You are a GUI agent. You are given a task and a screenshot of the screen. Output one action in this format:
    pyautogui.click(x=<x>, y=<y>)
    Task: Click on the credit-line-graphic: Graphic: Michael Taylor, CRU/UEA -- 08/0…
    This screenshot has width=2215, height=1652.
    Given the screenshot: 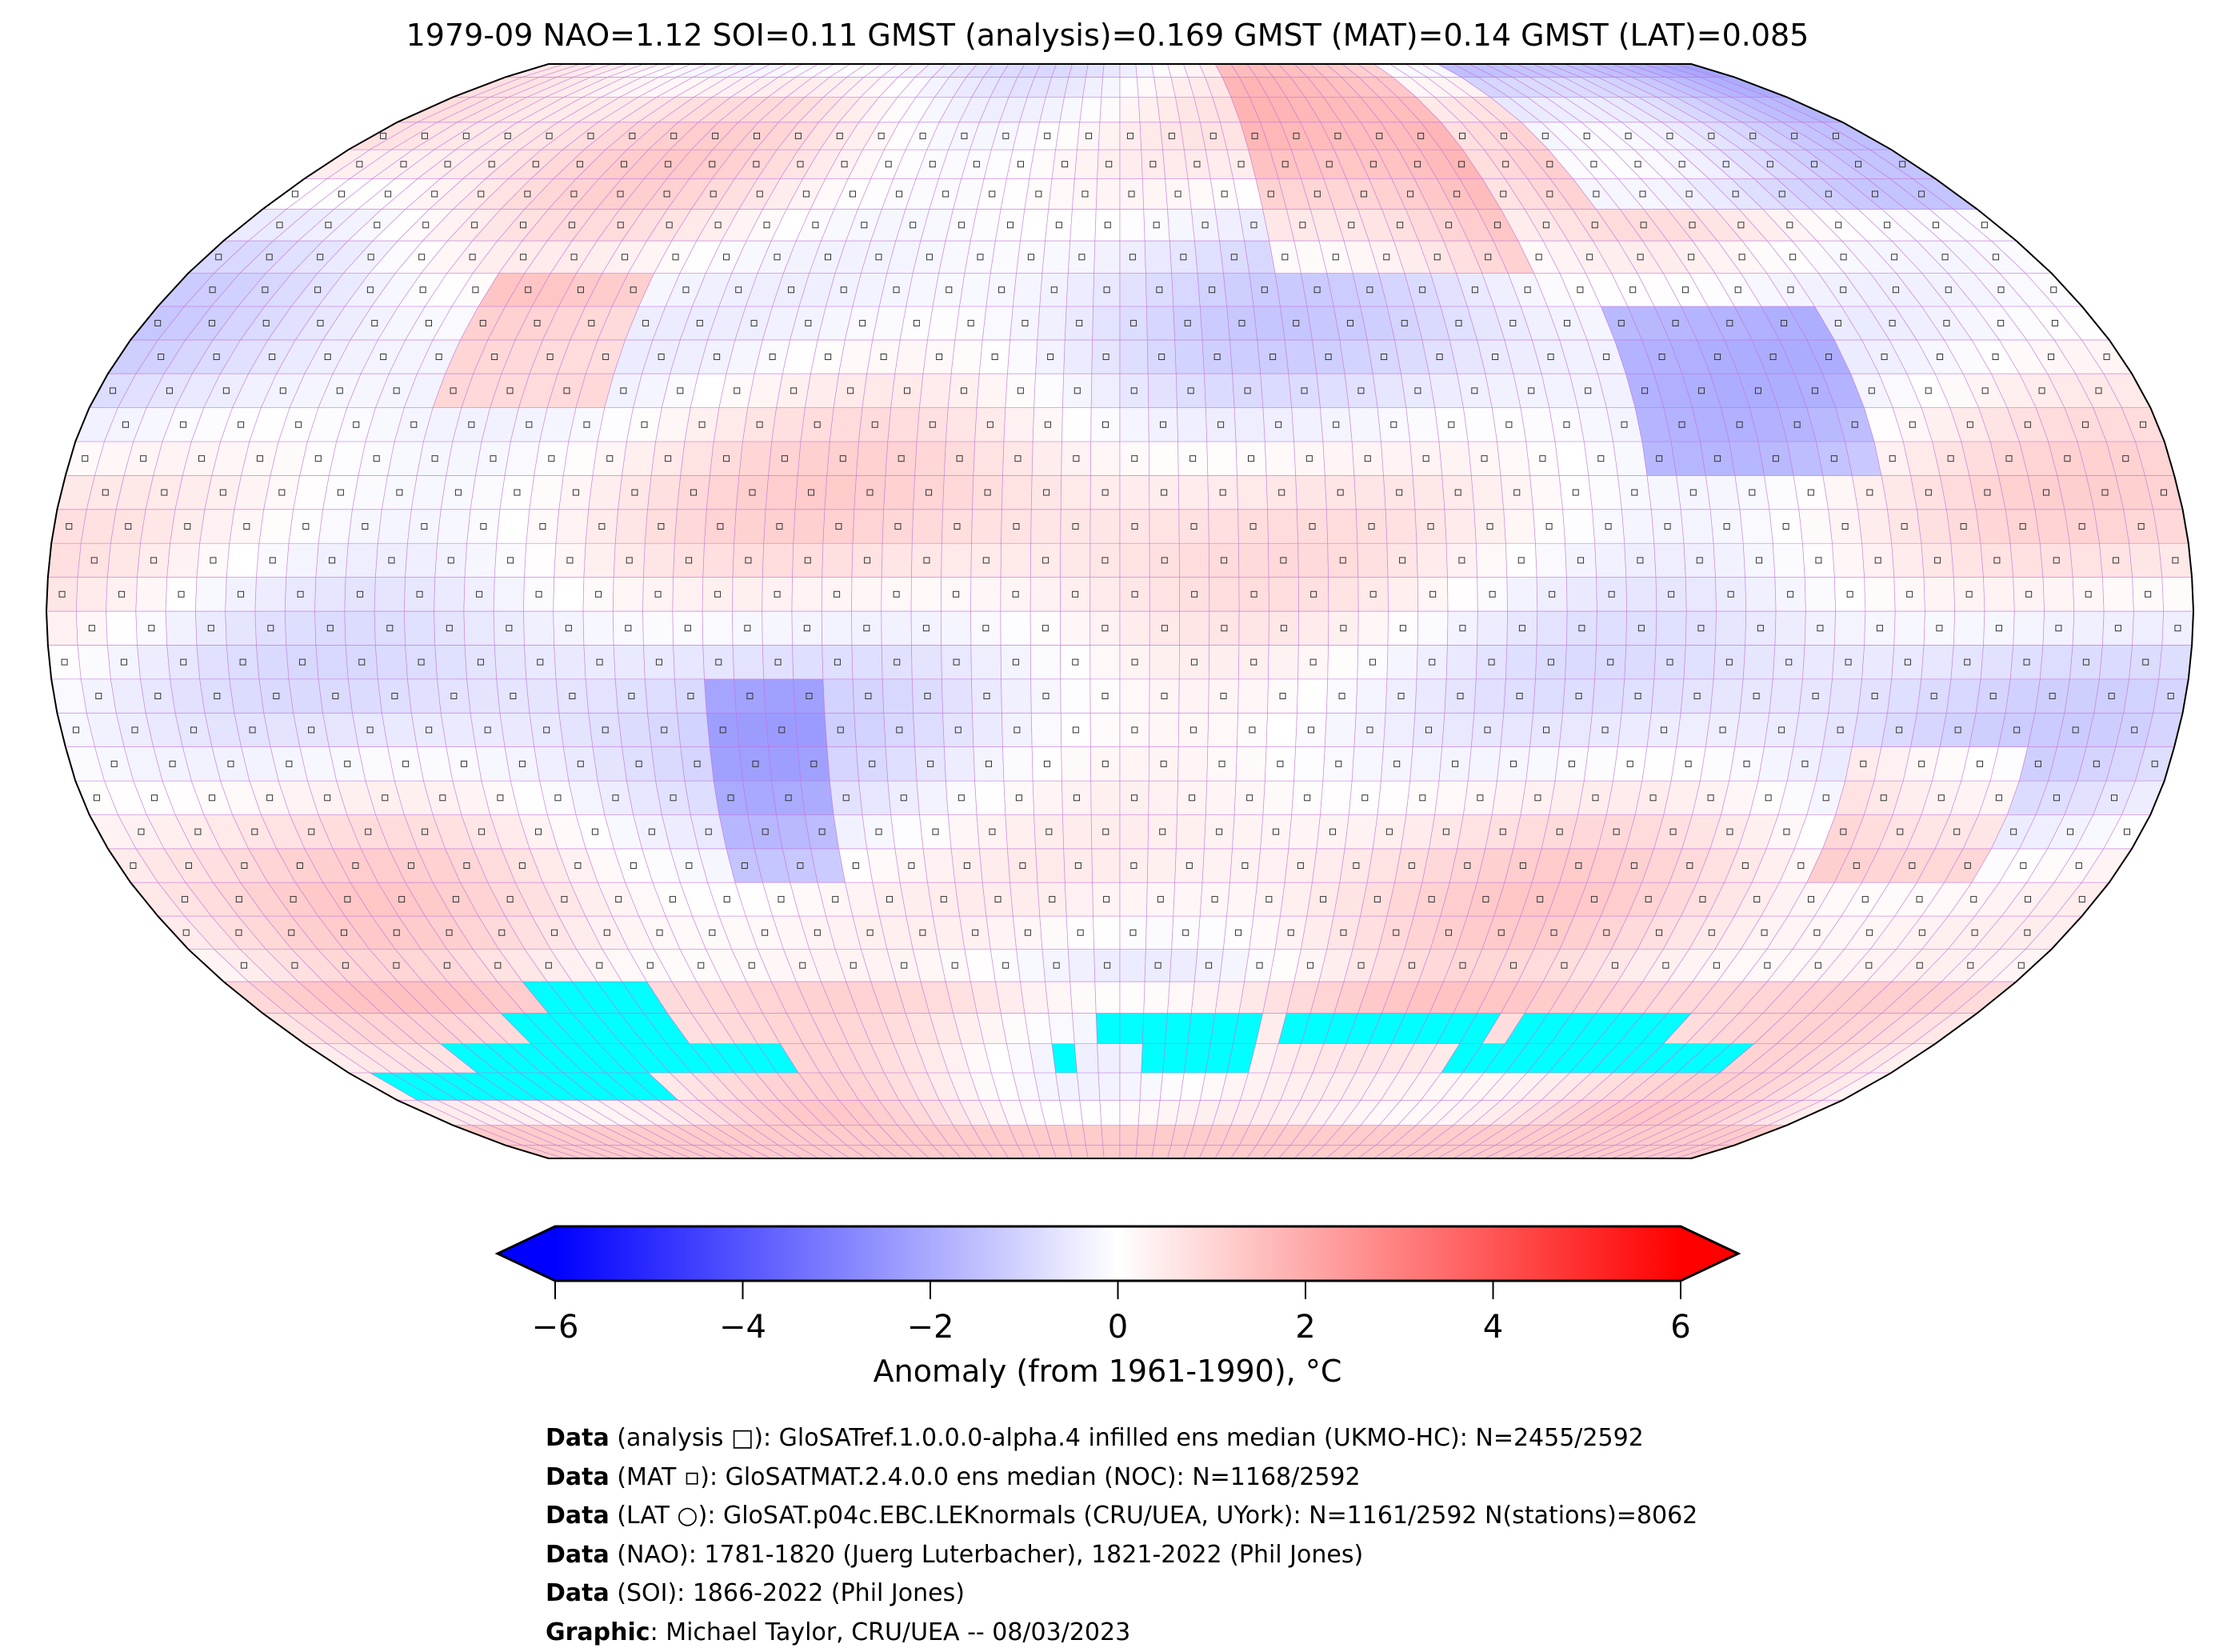 What is the action you would take?
    pyautogui.click(x=1121, y=1633)
    